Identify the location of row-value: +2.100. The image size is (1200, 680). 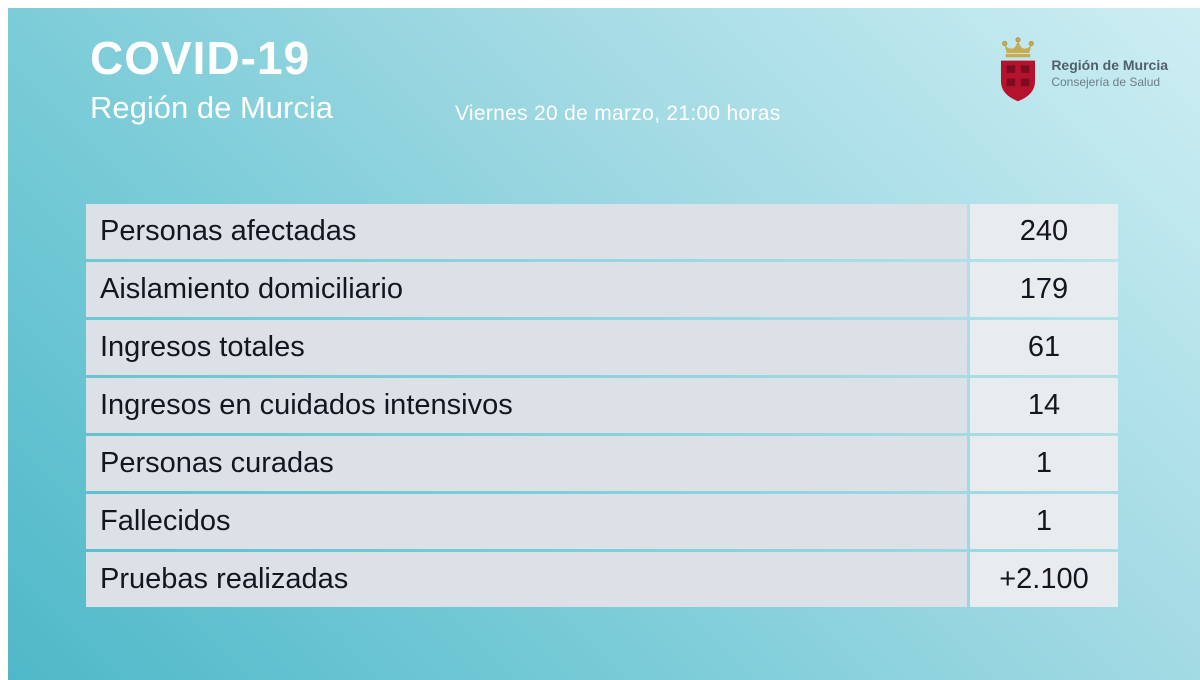
(1044, 579).